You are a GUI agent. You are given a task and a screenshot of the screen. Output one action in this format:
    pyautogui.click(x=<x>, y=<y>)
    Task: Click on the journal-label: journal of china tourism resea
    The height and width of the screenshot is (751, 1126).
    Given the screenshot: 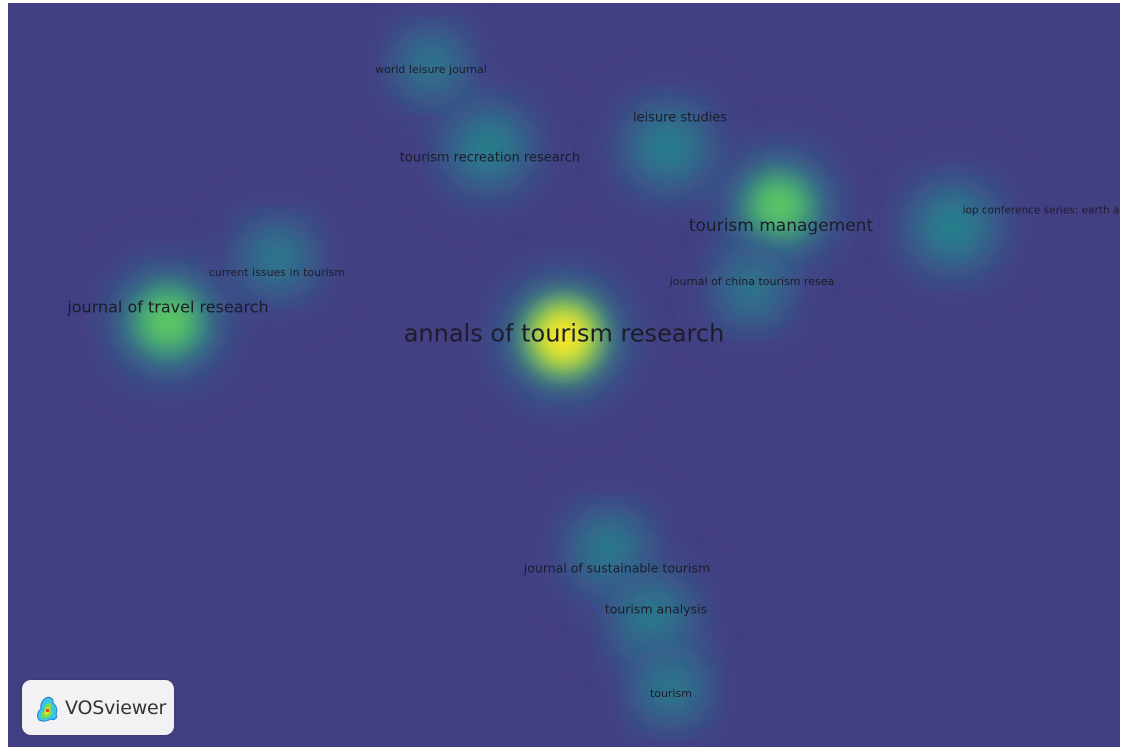 What is the action you would take?
    pyautogui.click(x=752, y=281)
    